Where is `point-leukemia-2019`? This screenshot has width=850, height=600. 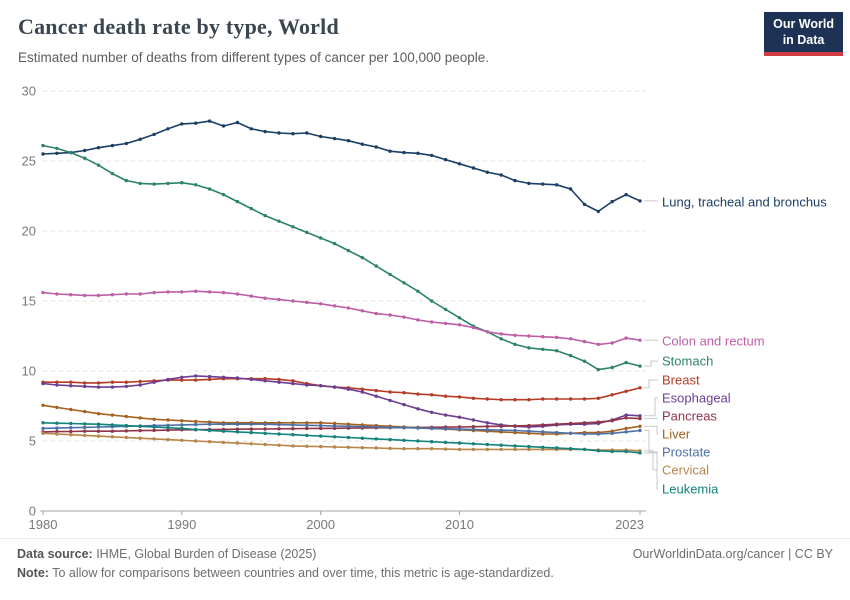 point-leukemia-2019 is located at coordinates (584, 449).